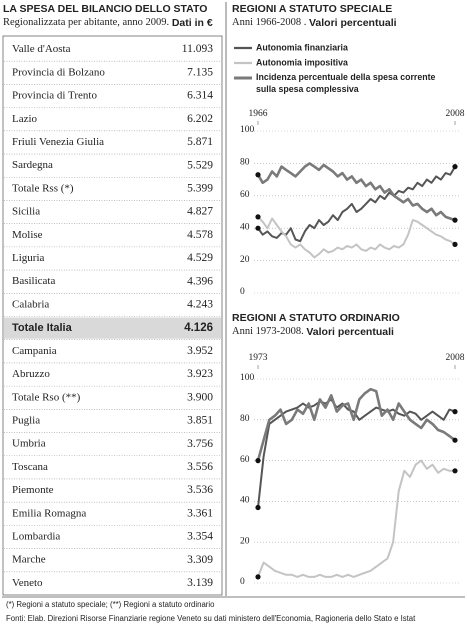  I want to click on region-name: Lombardia, so click(36, 537).